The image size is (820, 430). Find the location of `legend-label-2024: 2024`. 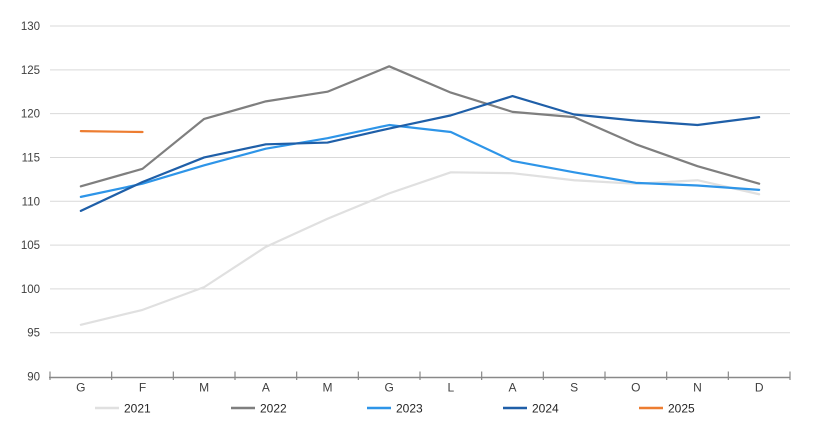

legend-label-2024: 2024 is located at coordinates (545, 409).